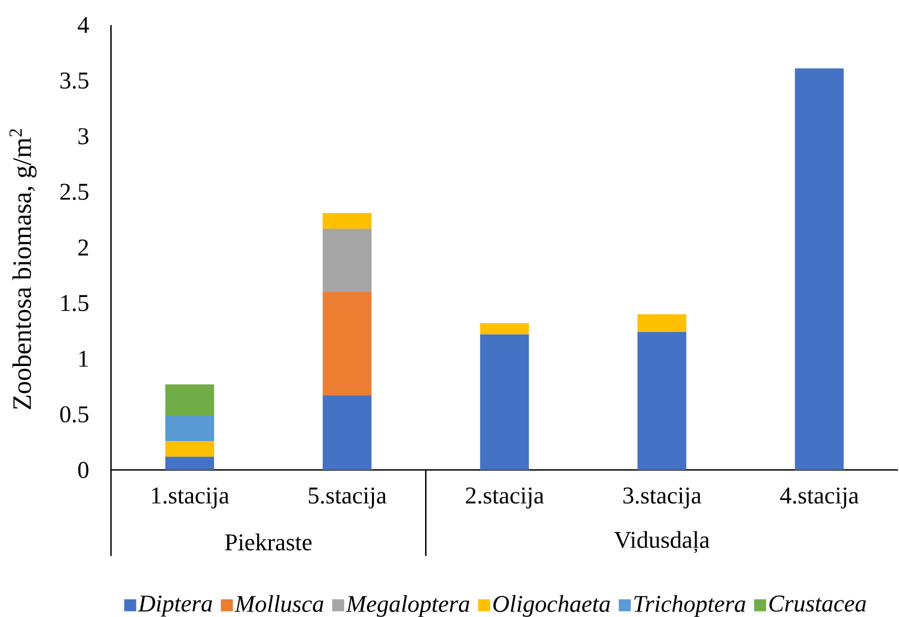 The image size is (899, 617). I want to click on legend-label: Crustacea, so click(817, 603).